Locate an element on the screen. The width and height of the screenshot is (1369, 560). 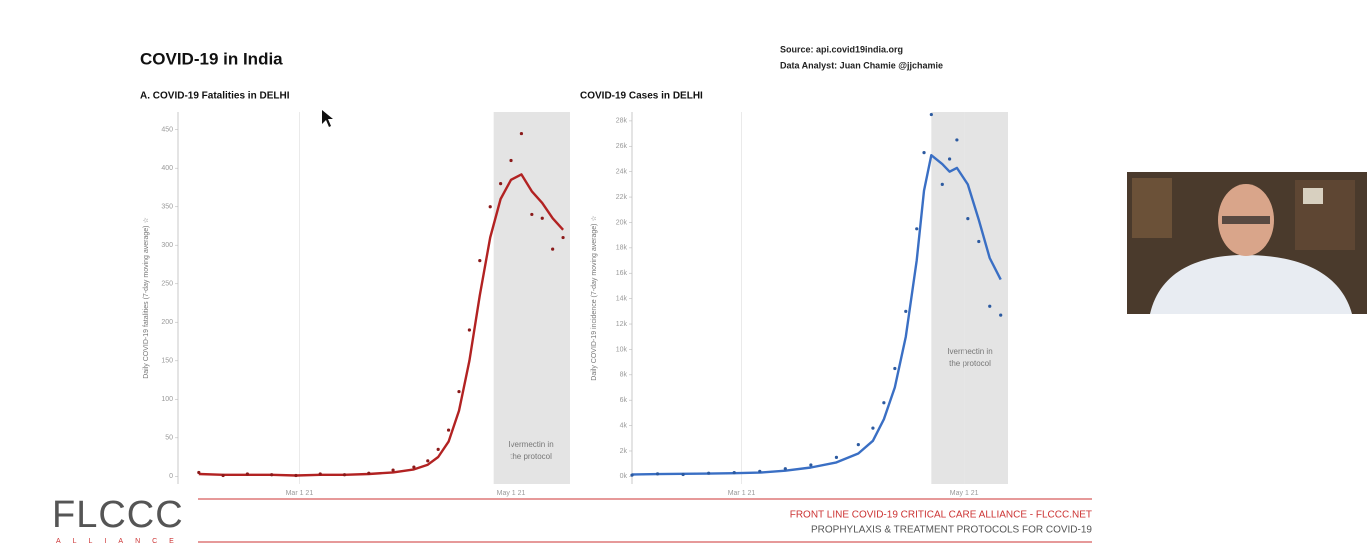
y-tick-label: 300 is located at coordinates (167, 245).